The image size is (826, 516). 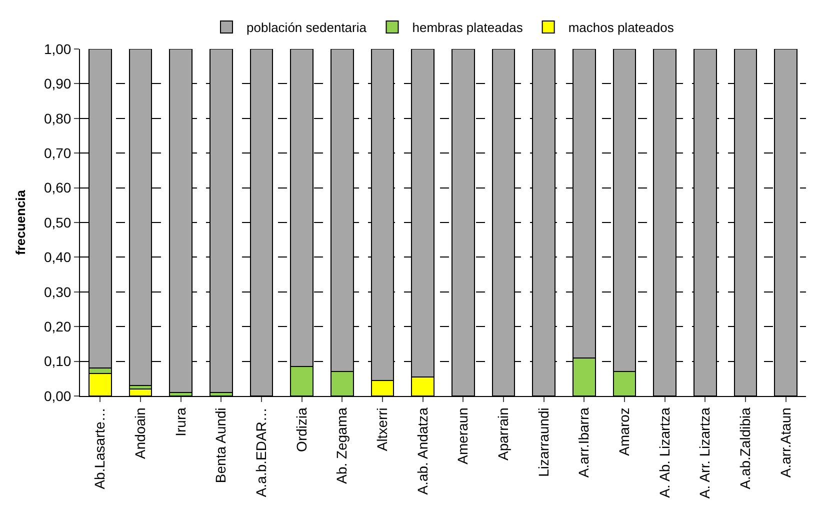 What do you see at coordinates (140, 433) in the screenshot?
I see `x-tick-label: Andoain` at bounding box center [140, 433].